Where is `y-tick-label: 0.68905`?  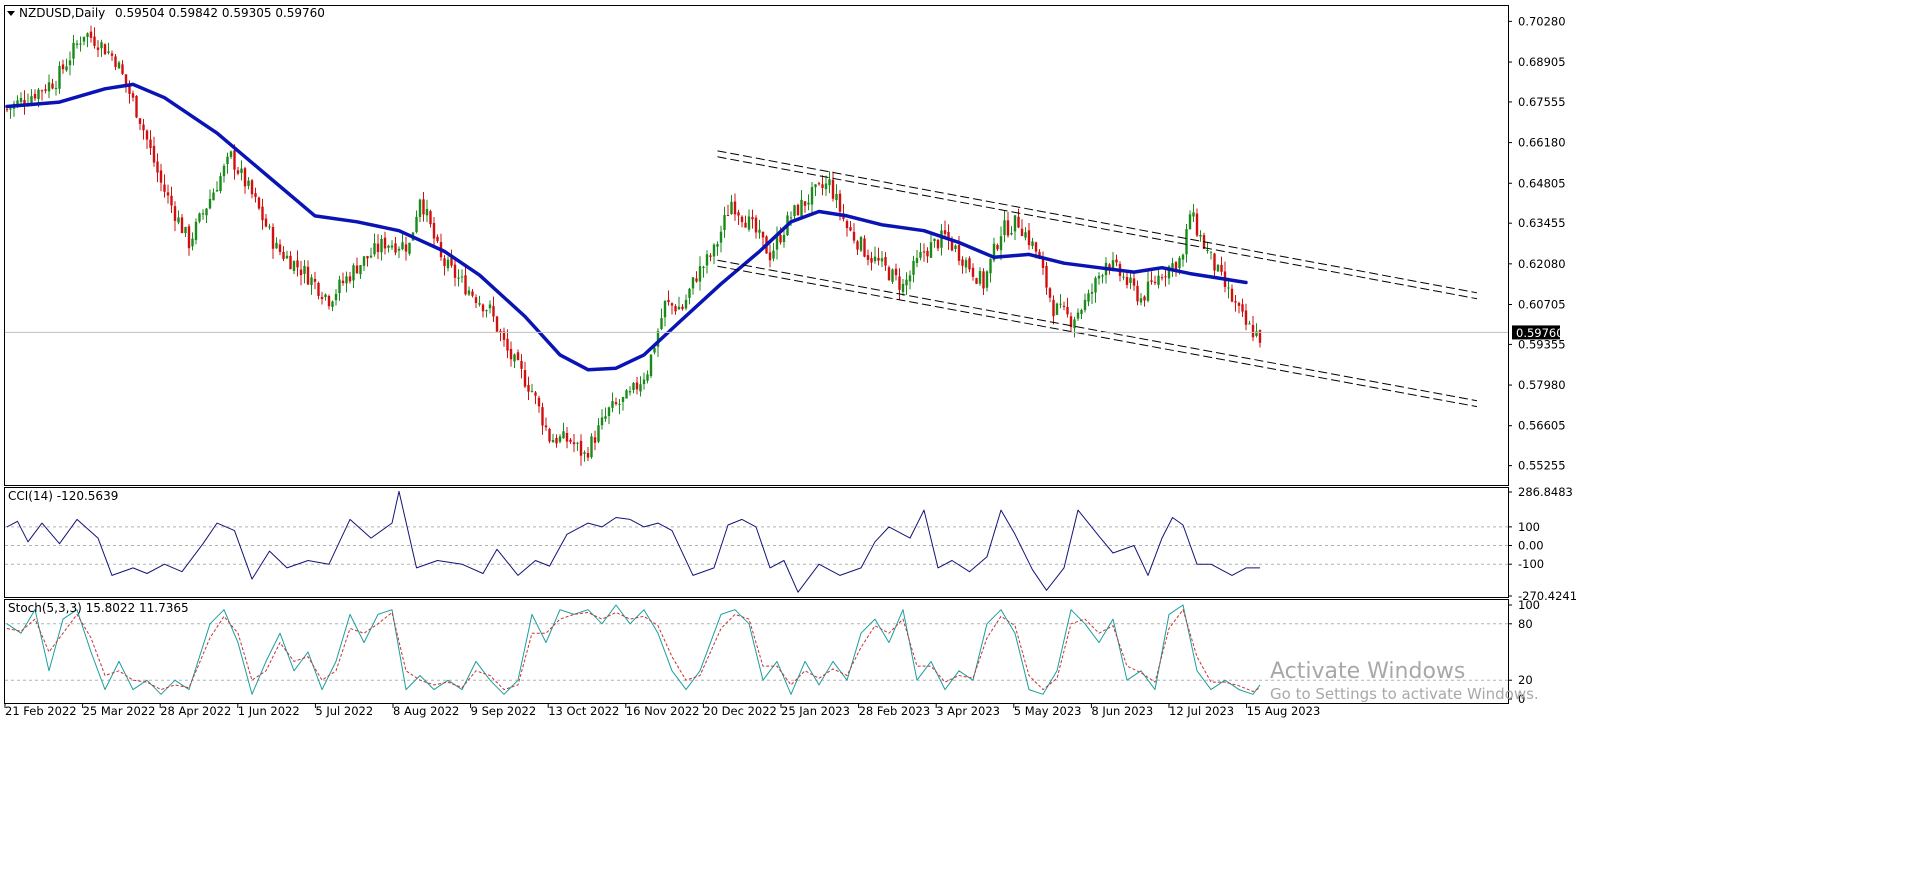
y-tick-label: 0.68905 is located at coordinates (1542, 62).